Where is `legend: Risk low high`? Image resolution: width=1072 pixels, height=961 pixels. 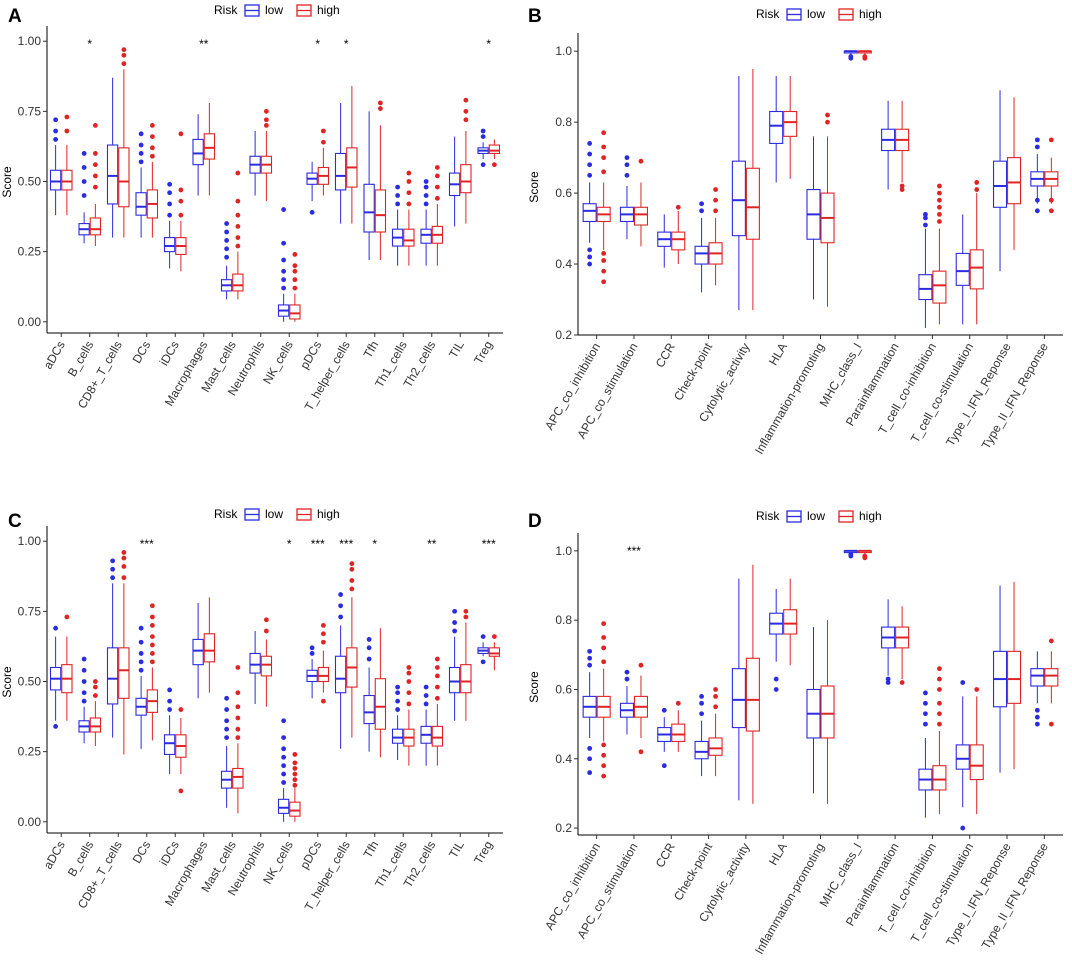 legend: Risk low high is located at coordinates (277, 514).